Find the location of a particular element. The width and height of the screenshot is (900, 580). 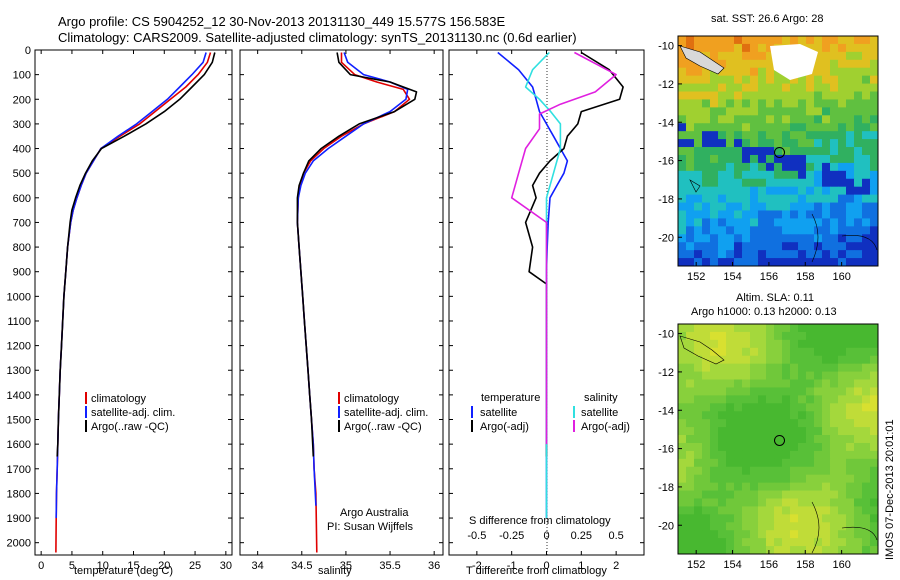

cloud-mask is located at coordinates (794, 62).